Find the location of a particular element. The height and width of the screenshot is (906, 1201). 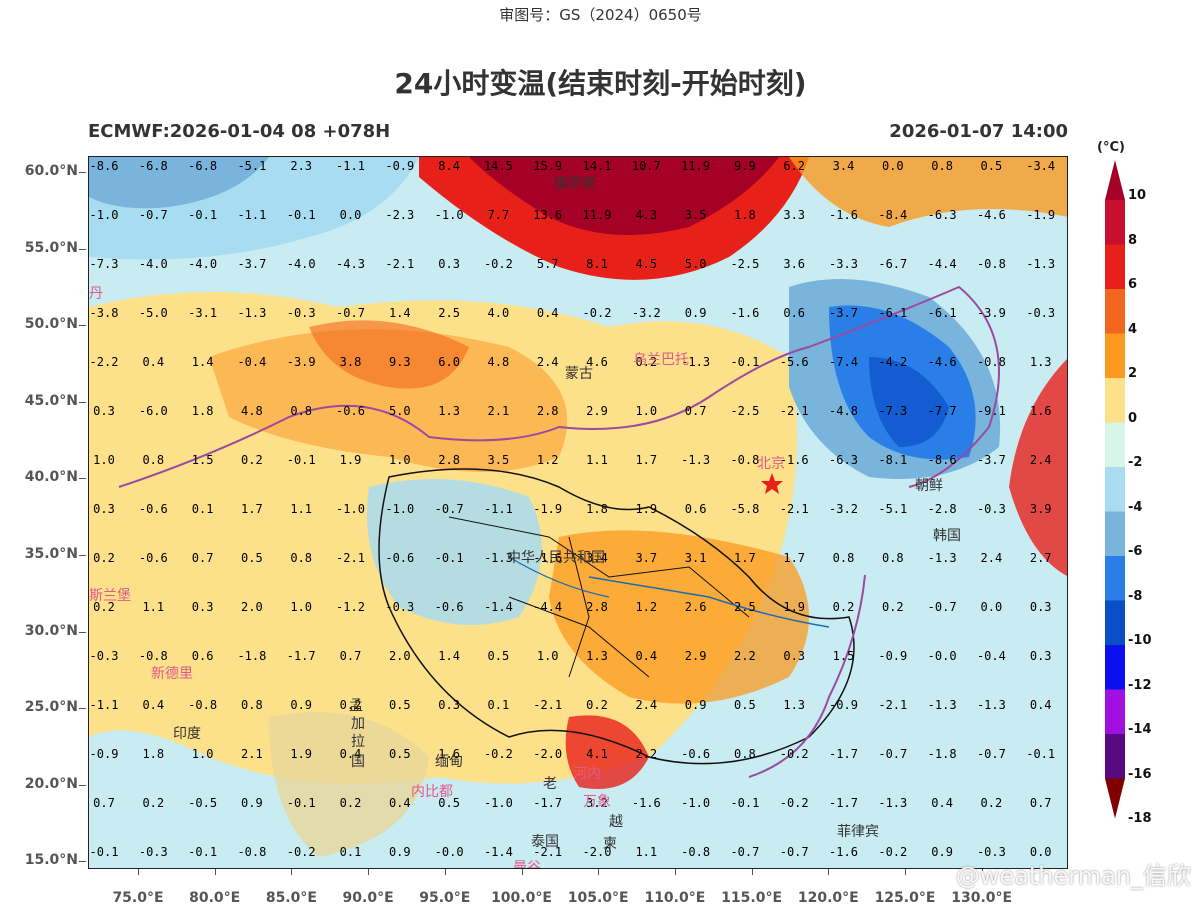

grid-value: 1.1 is located at coordinates (153, 607).